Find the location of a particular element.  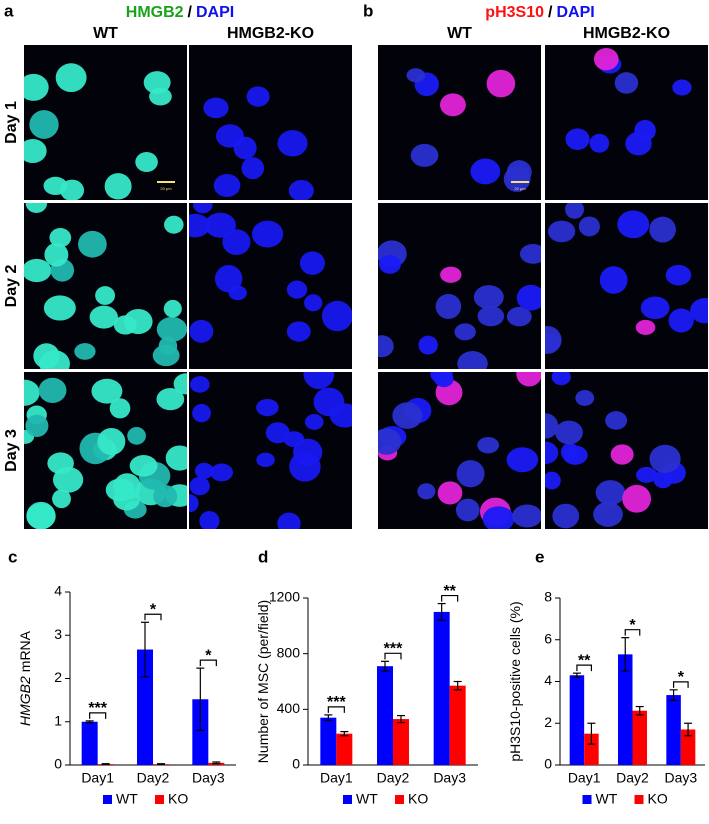

y-axis-label: HMGB2 mRNA is located at coordinates (25, 678).